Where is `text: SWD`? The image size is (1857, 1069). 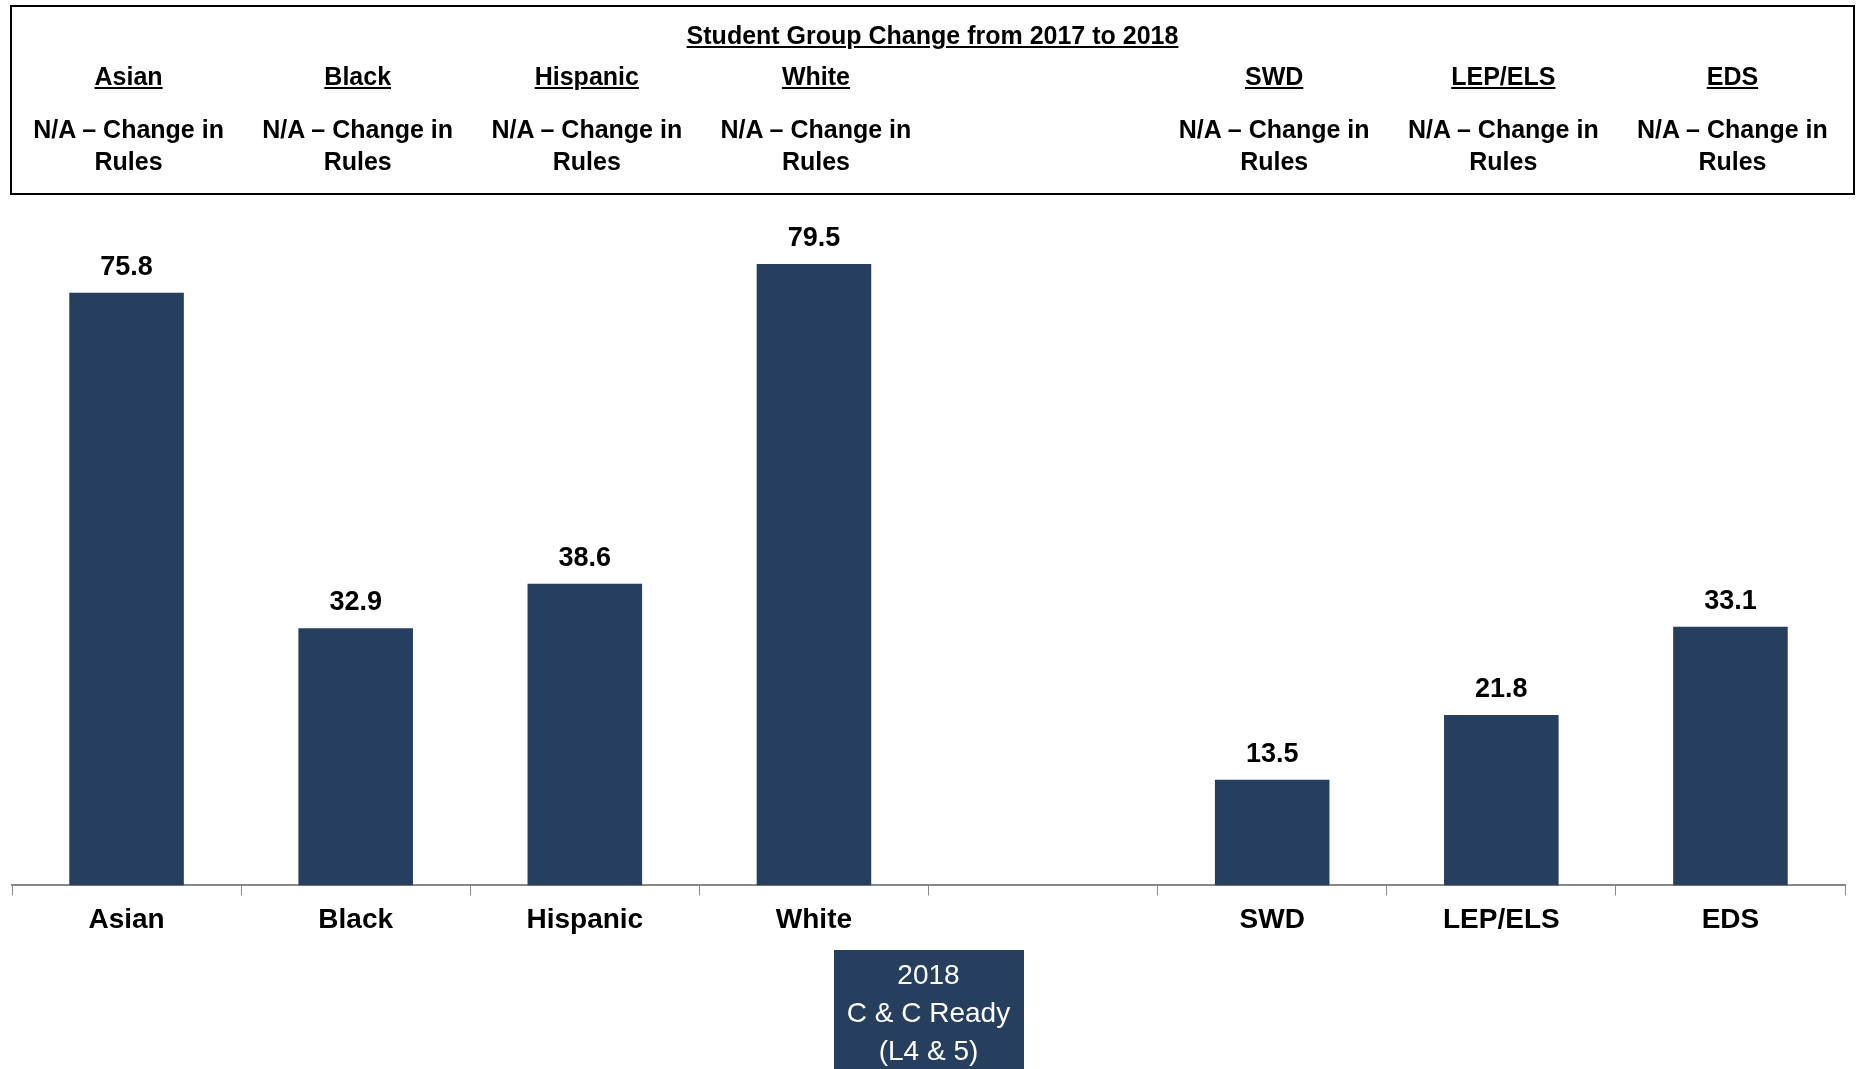
text: SWD is located at coordinates (1274, 76).